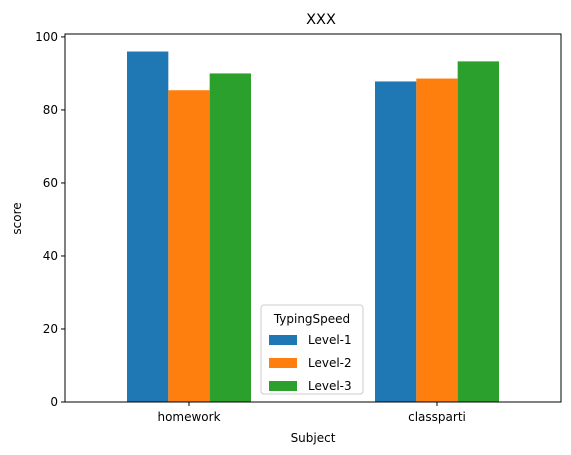 This screenshot has width=571, height=455. I want to click on y-tick-label: 100, so click(46, 37).